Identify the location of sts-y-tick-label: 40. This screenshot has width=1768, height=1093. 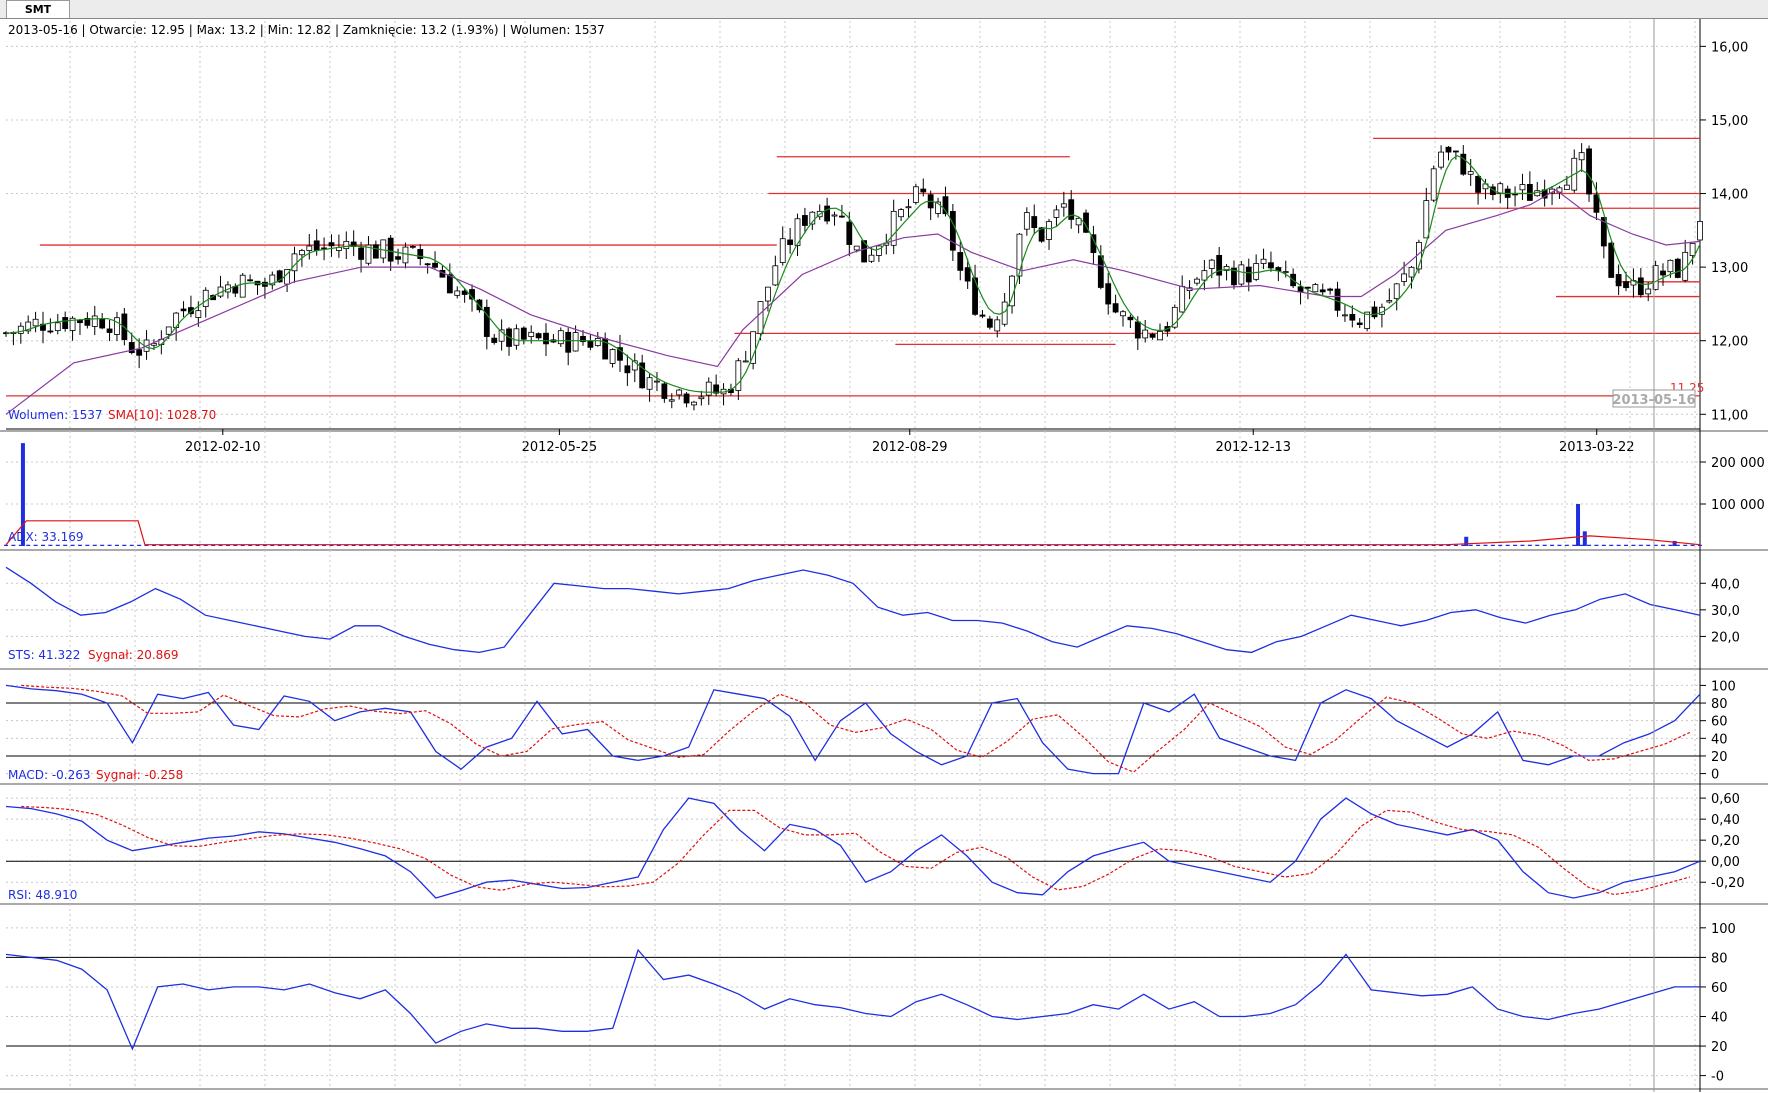
(1719, 739).